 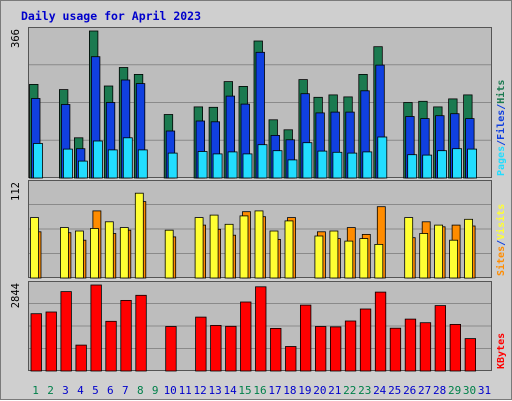 What do you see at coordinates (501, 125) in the screenshot?
I see `y-axis-label-part: Files` at bounding box center [501, 125].